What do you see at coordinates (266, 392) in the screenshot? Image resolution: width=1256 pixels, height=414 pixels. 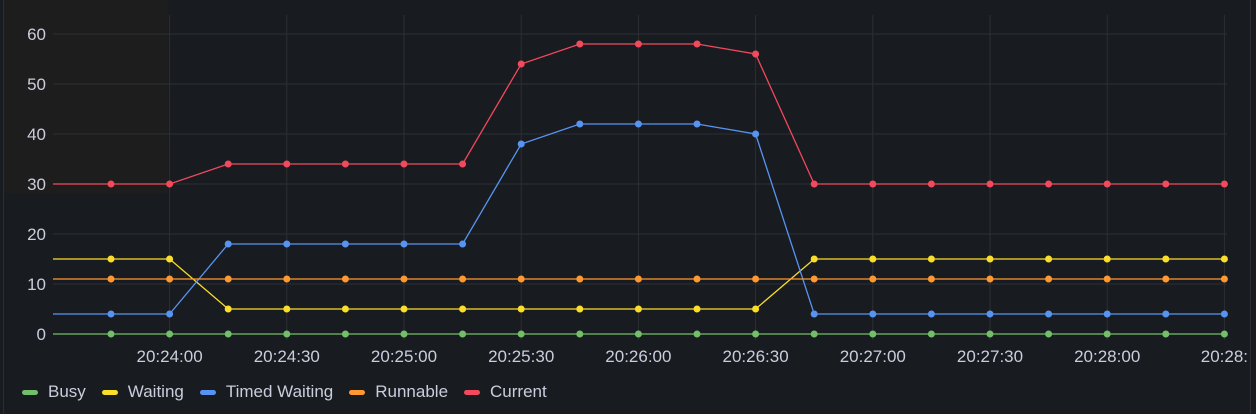 I see `legend-item-timed-waiting: Timed Waiting` at bounding box center [266, 392].